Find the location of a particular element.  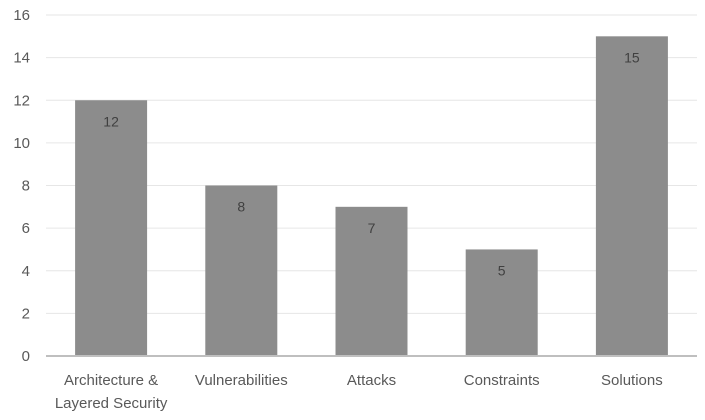

category-label: Vulnerabilities is located at coordinates (241, 380).